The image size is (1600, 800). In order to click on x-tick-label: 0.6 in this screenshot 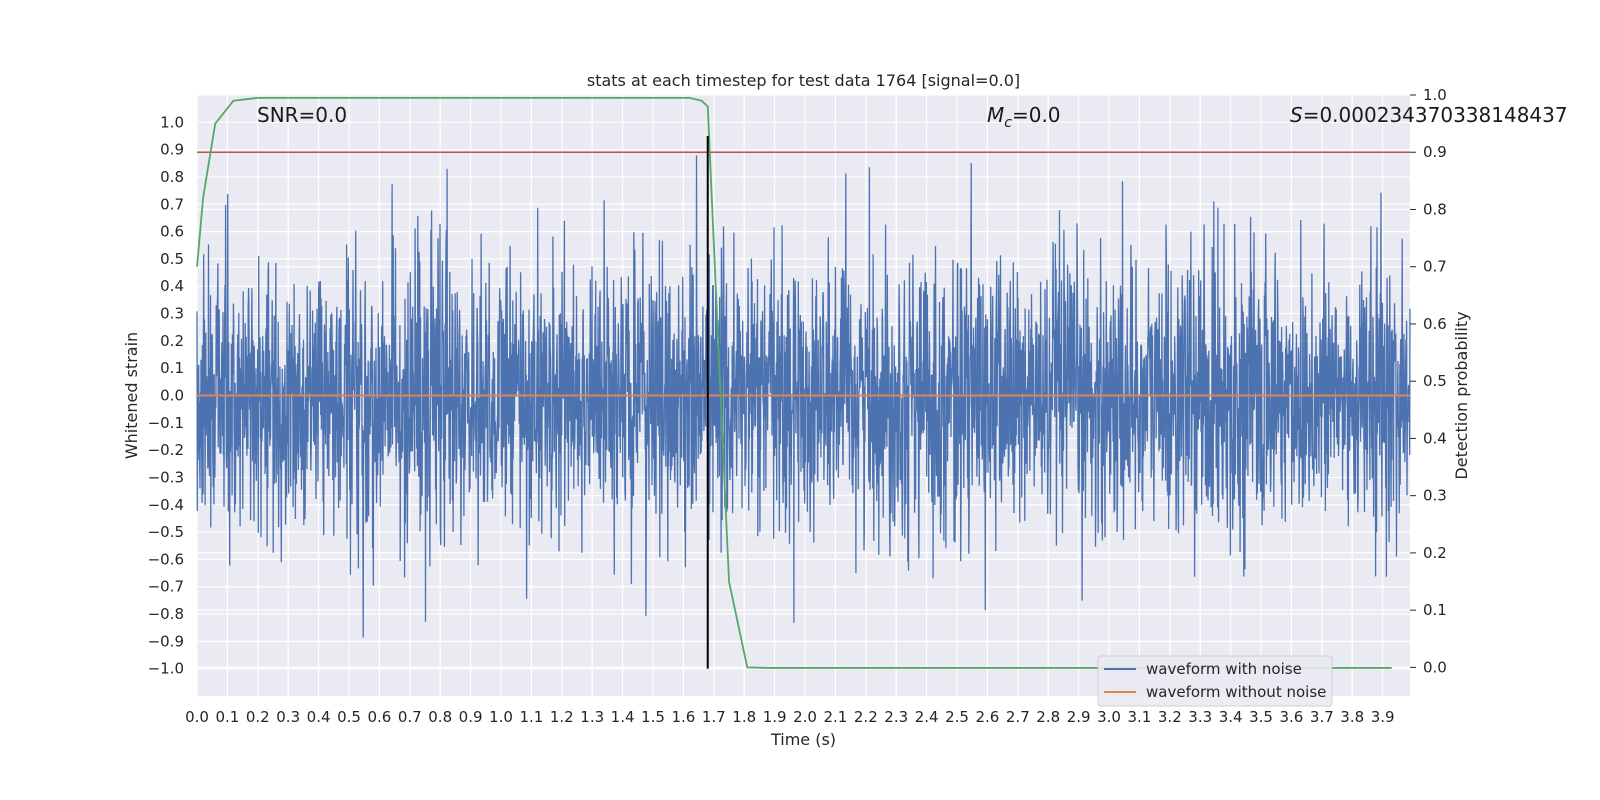, I will do `click(379, 717)`.